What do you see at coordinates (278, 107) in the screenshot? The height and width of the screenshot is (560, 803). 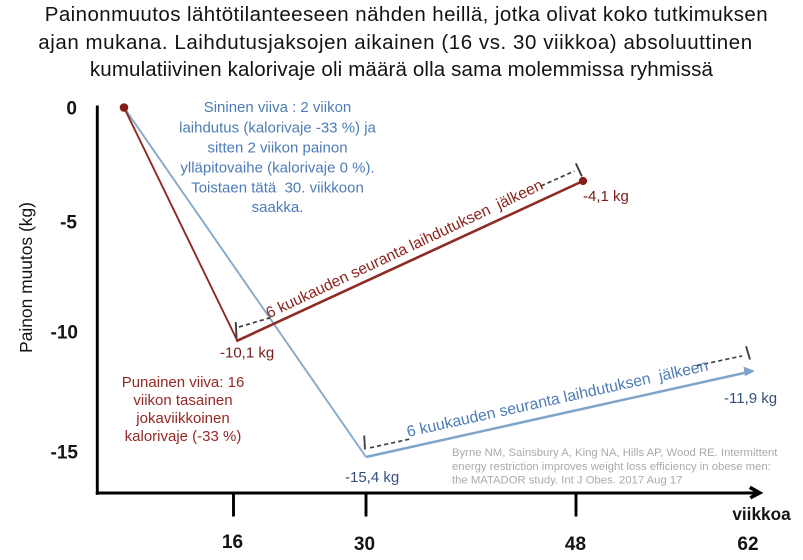 I see `svg-text: Sininen viiva : 2 viikon` at bounding box center [278, 107].